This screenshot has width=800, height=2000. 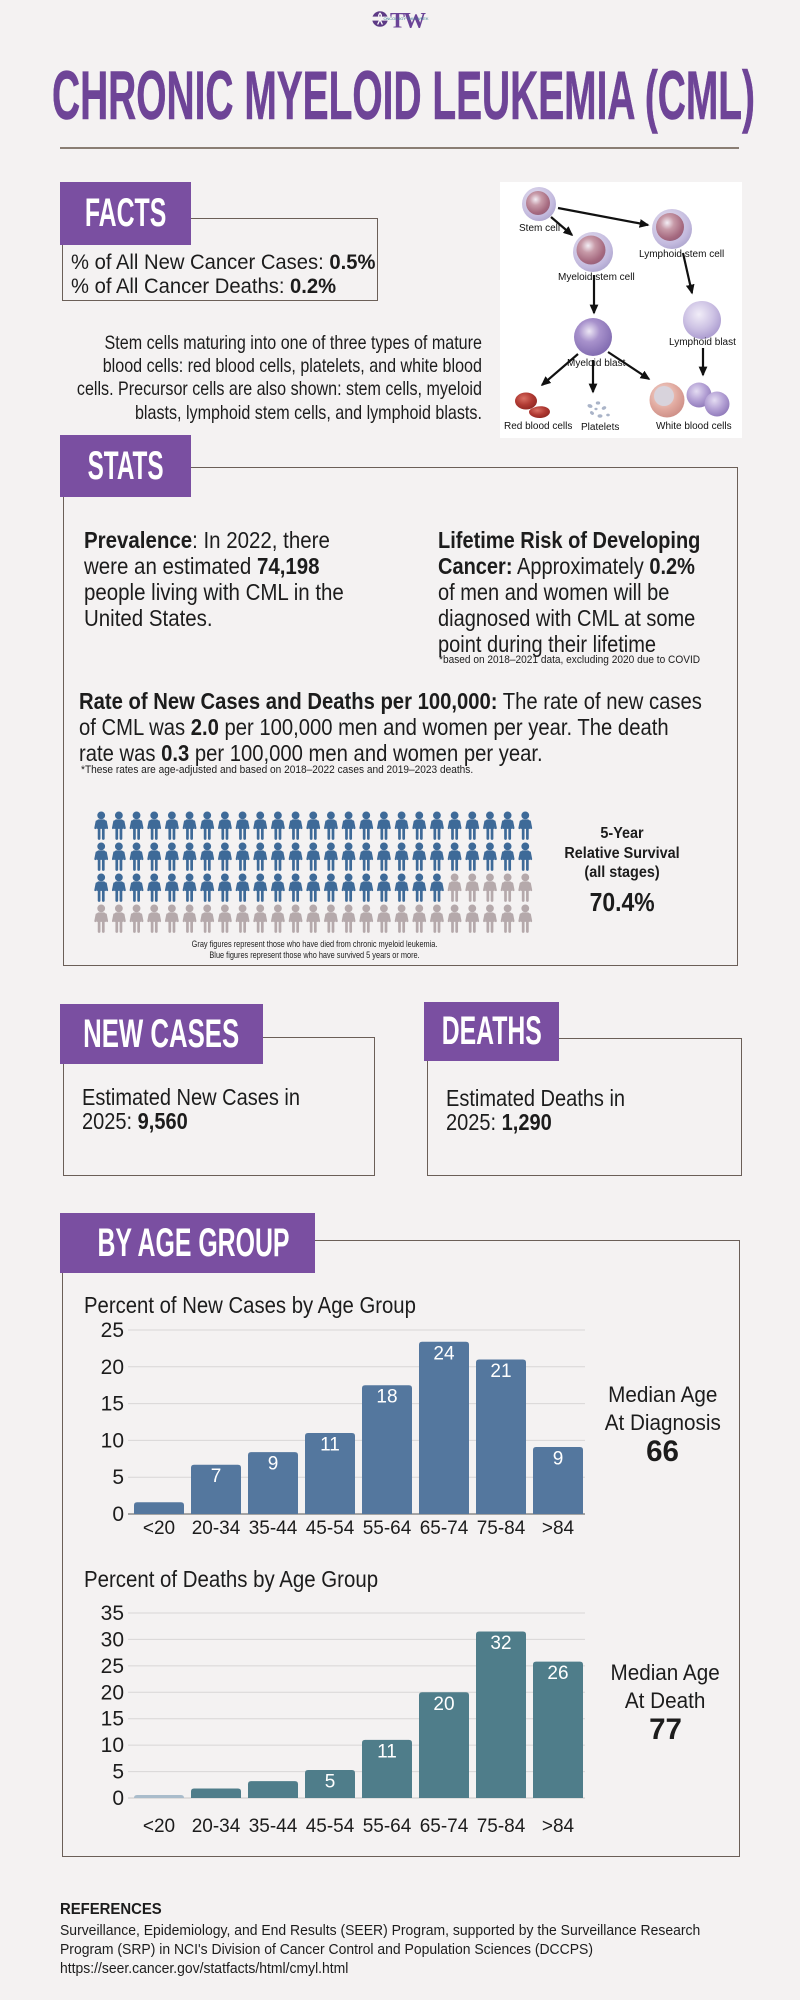 What do you see at coordinates (216, 1476) in the screenshot?
I see `svg-text: 7` at bounding box center [216, 1476].